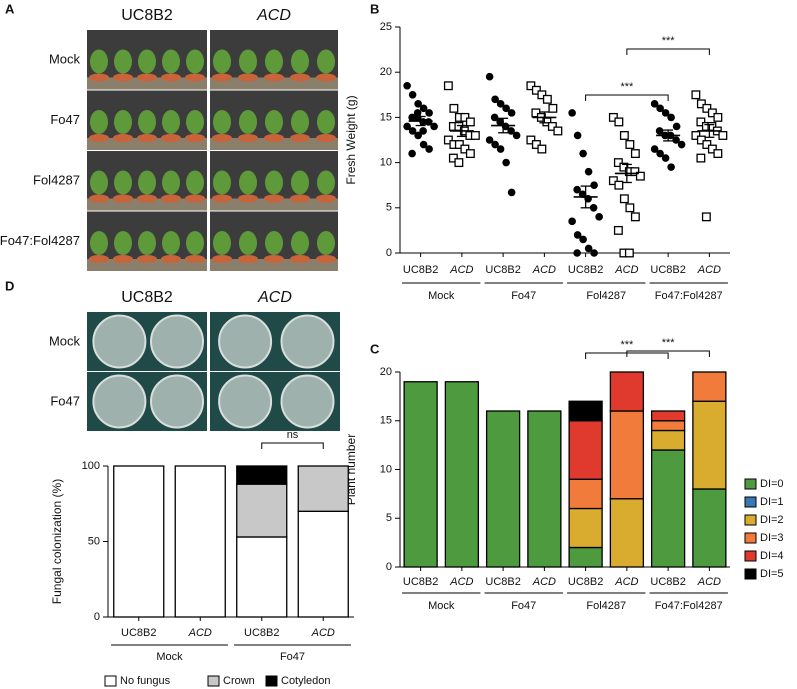 The height and width of the screenshot is (689, 797). Describe the element at coordinates (669, 41) in the screenshot. I see `significance-label: ***` at that location.